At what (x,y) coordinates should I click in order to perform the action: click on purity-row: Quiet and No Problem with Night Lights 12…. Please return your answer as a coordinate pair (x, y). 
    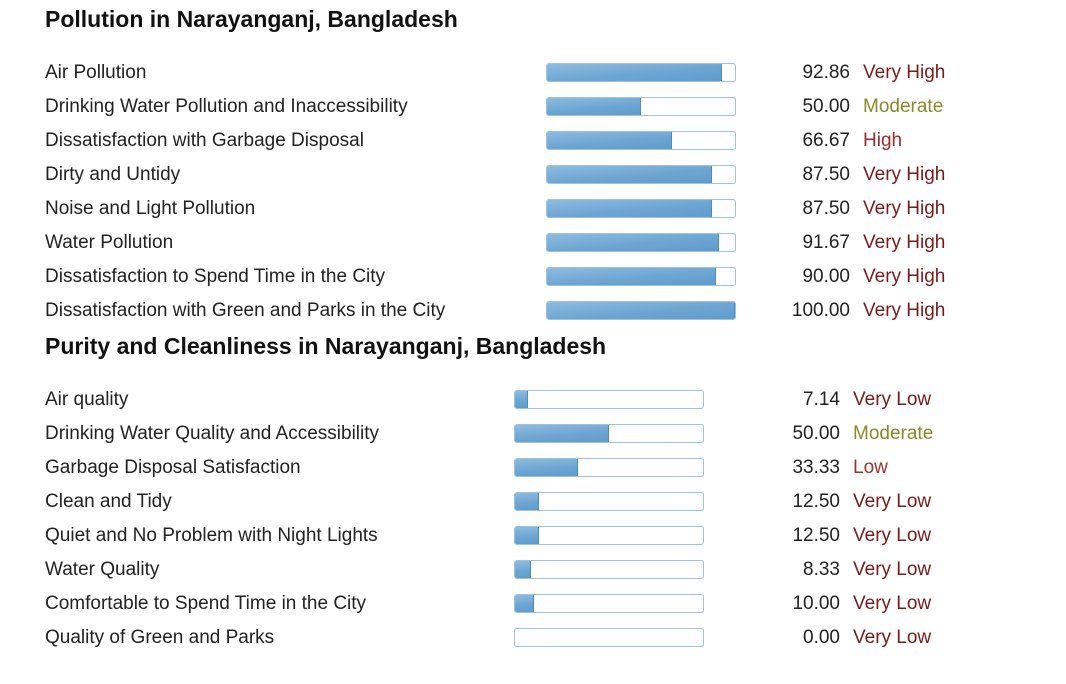
    Looking at the image, I should click on (488, 536).